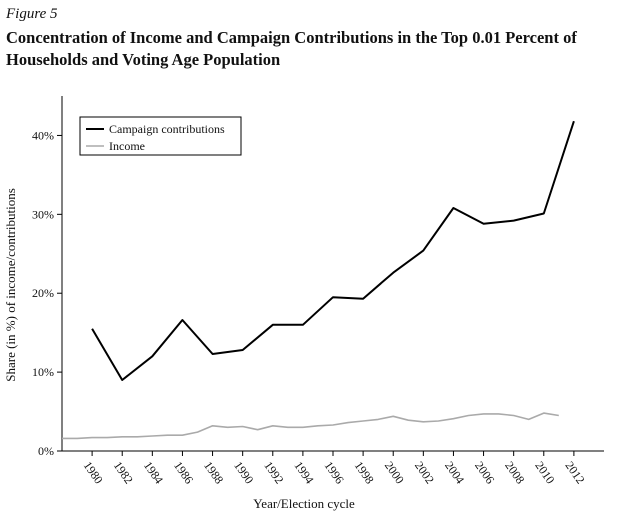 The height and width of the screenshot is (514, 620). I want to click on x-tick-label: 1980, so click(93, 473).